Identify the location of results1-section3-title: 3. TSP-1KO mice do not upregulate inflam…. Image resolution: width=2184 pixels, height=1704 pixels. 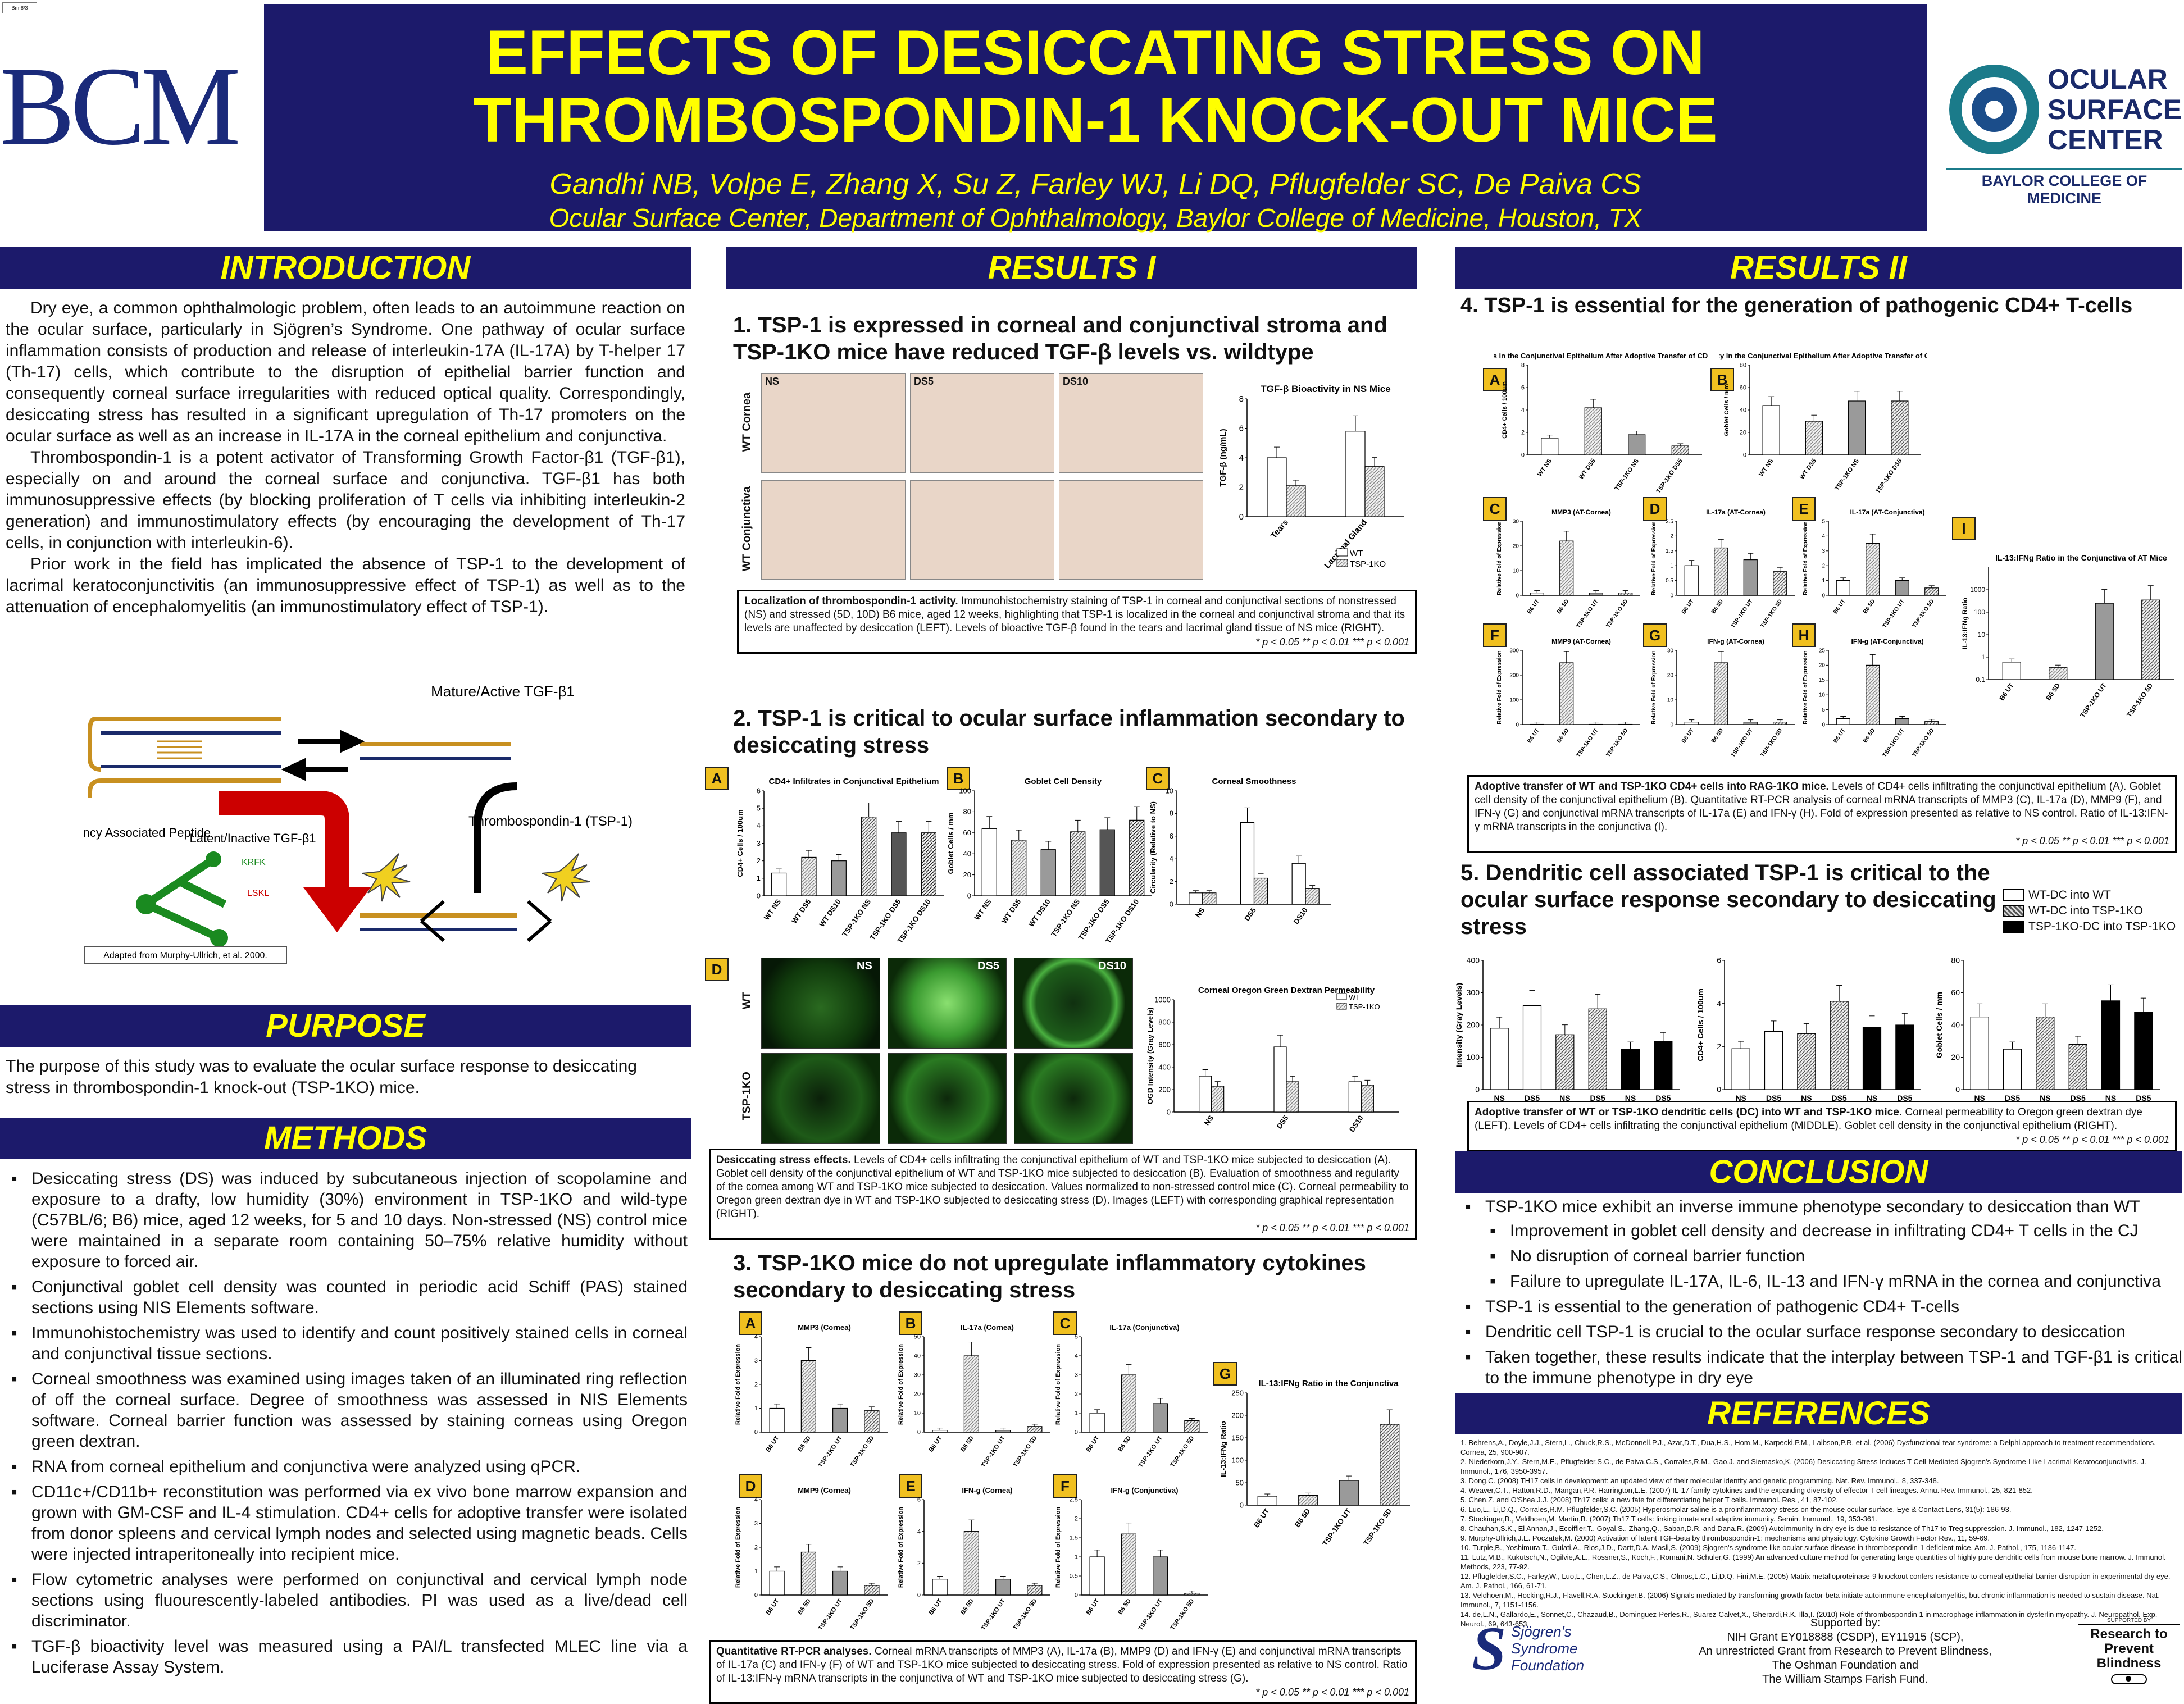
(1075, 1277).